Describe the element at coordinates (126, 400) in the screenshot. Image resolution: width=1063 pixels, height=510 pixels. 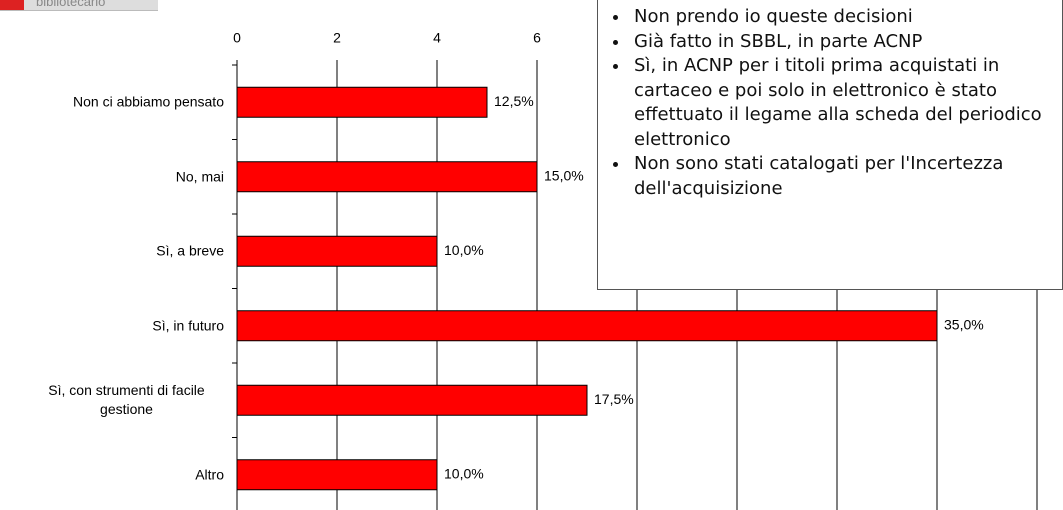
I see `y-tick-label: Sì, con strumenti di facile gestione` at that location.